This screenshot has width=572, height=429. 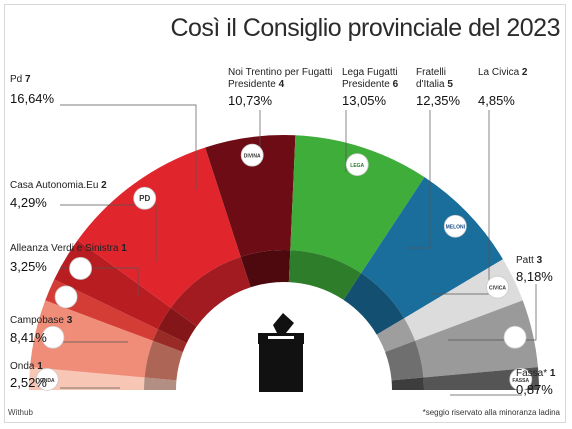 What do you see at coordinates (54, 185) in the screenshot?
I see `label-name: Casa Autonomia.Eu` at bounding box center [54, 185].